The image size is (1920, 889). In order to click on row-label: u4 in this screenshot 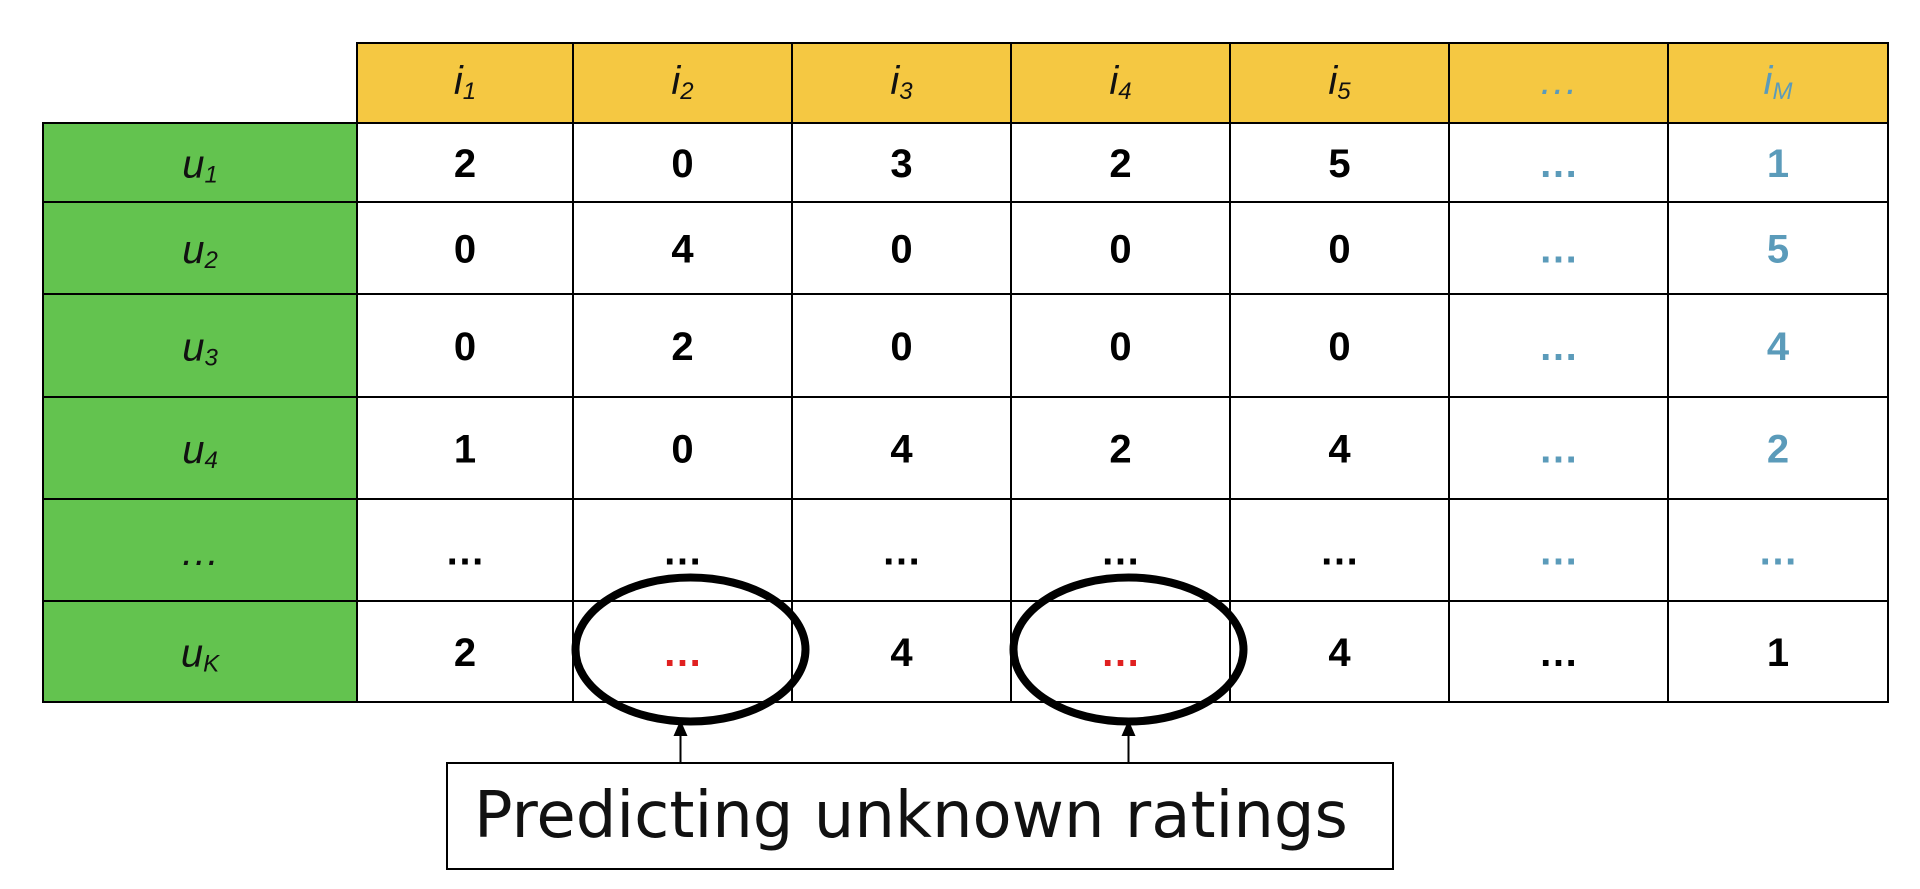, I will do `click(200, 451)`.